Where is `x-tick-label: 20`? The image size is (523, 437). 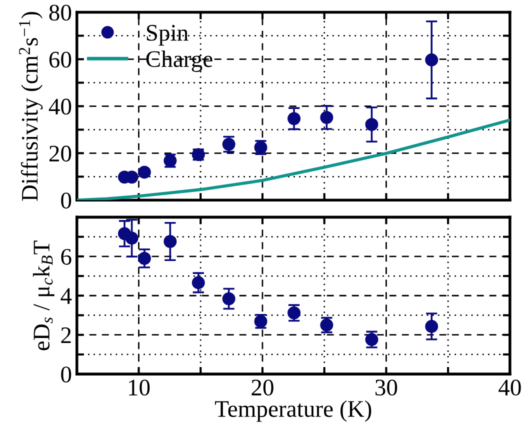 x-tick-label: 20 is located at coordinates (263, 388).